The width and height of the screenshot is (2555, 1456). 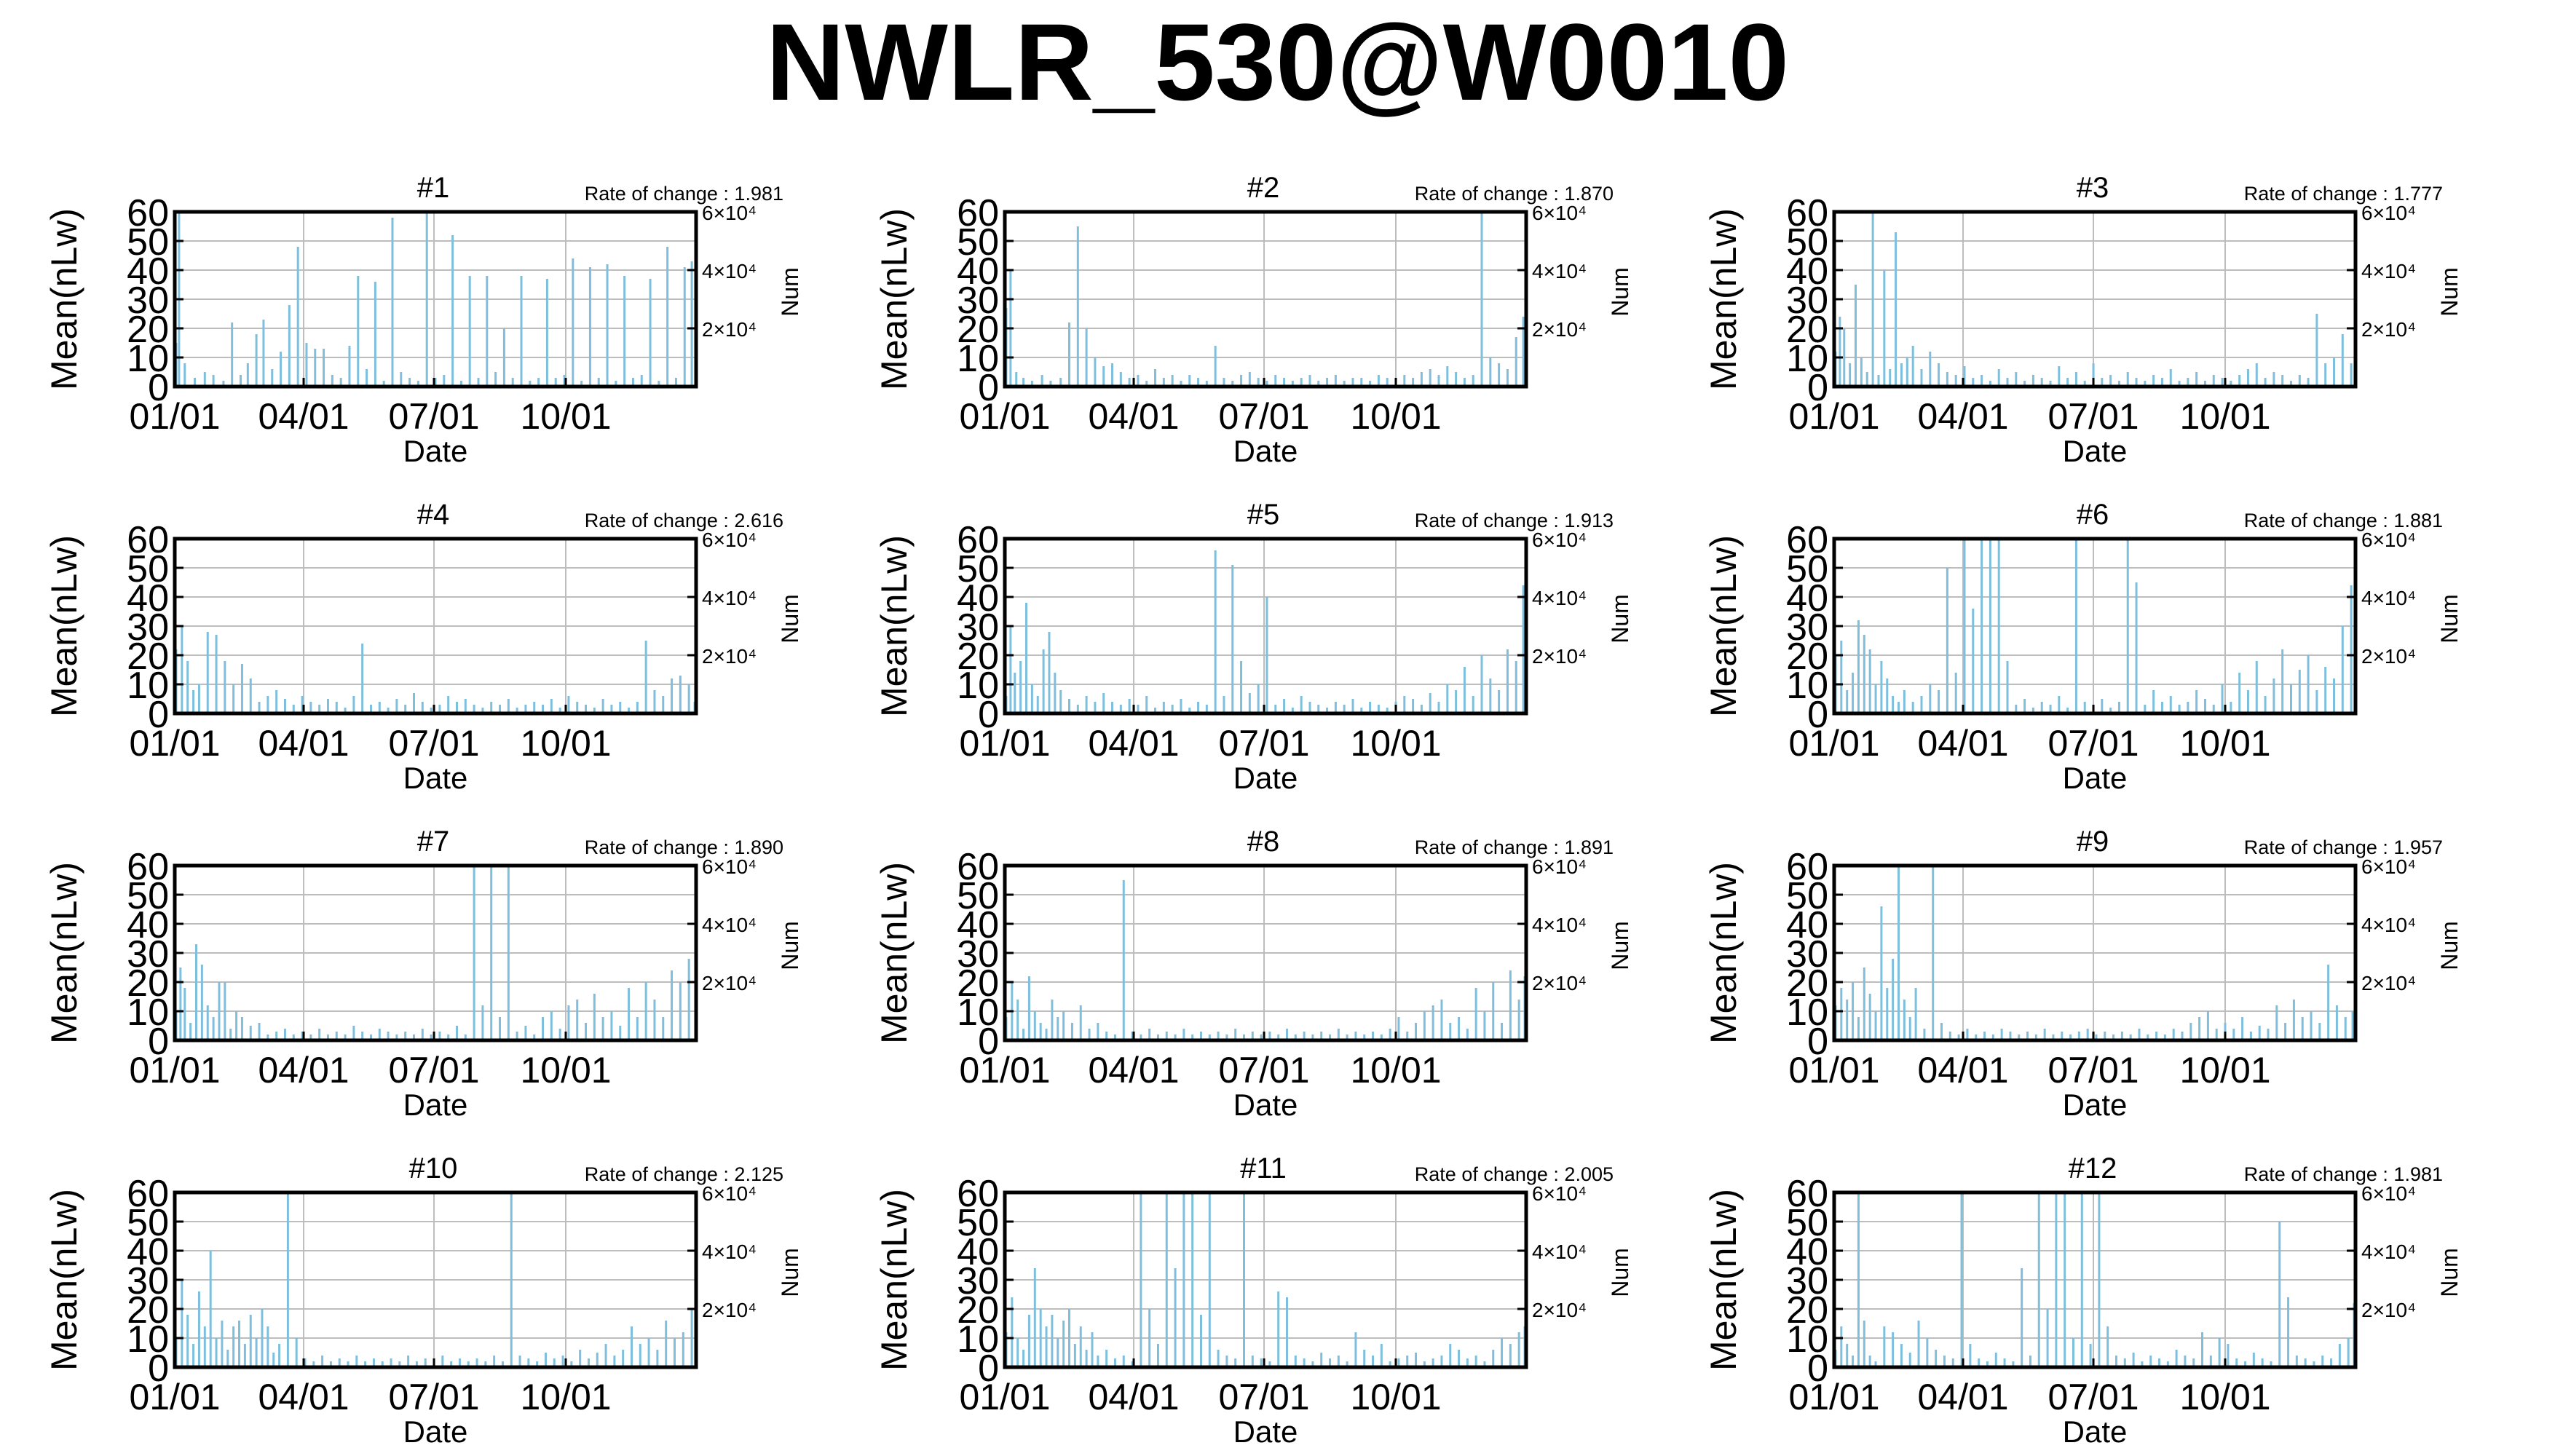 I want to click on rate-of-change: Rate of change : 2.005, so click(x=1514, y=1174).